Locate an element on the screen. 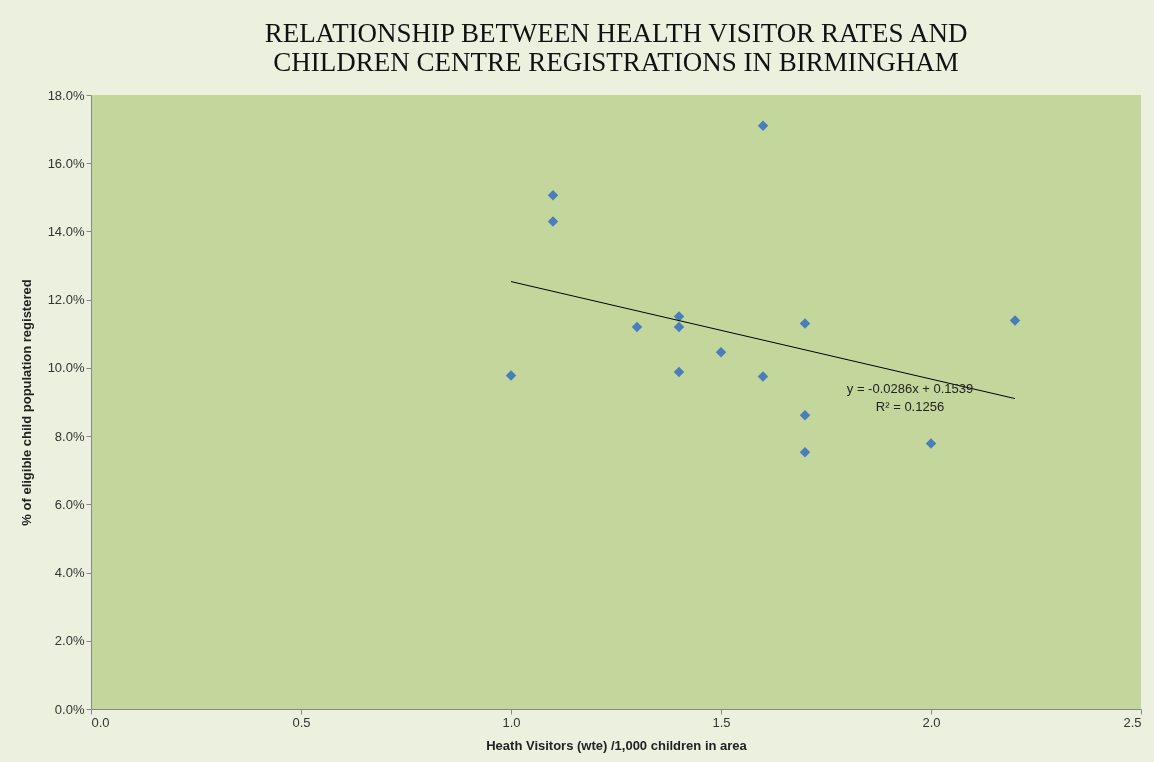  y-tick-label: 16.0% is located at coordinates (66, 163).